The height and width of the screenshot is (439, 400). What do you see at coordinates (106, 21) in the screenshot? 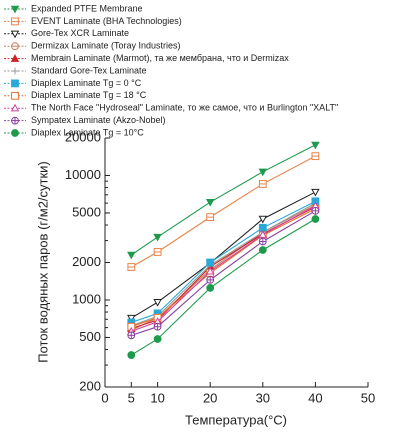
I see `legend-label: EVENT Laminate (BHA Technologies)` at bounding box center [106, 21].